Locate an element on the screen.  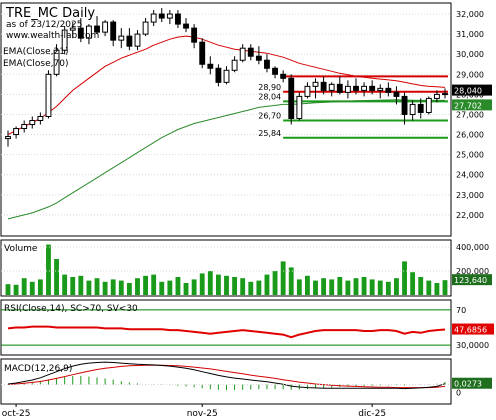
price-tick-label: 27,000 is located at coordinates (470, 114).